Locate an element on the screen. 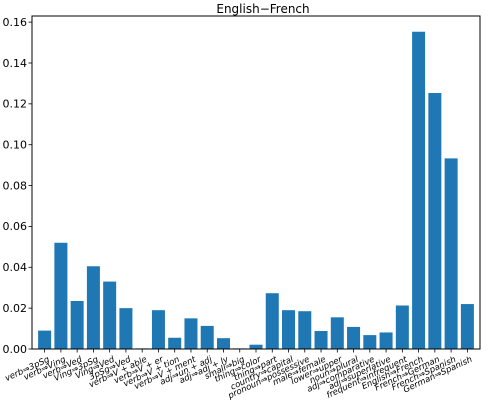  y-tick-label: 0.10 is located at coordinates (15, 145).